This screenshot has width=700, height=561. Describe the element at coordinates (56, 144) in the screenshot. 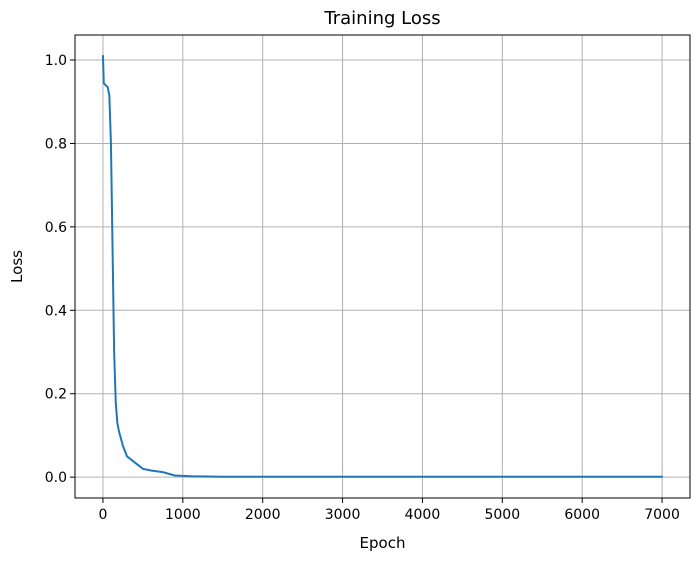

I see `y-tick-label: 0.8` at that location.